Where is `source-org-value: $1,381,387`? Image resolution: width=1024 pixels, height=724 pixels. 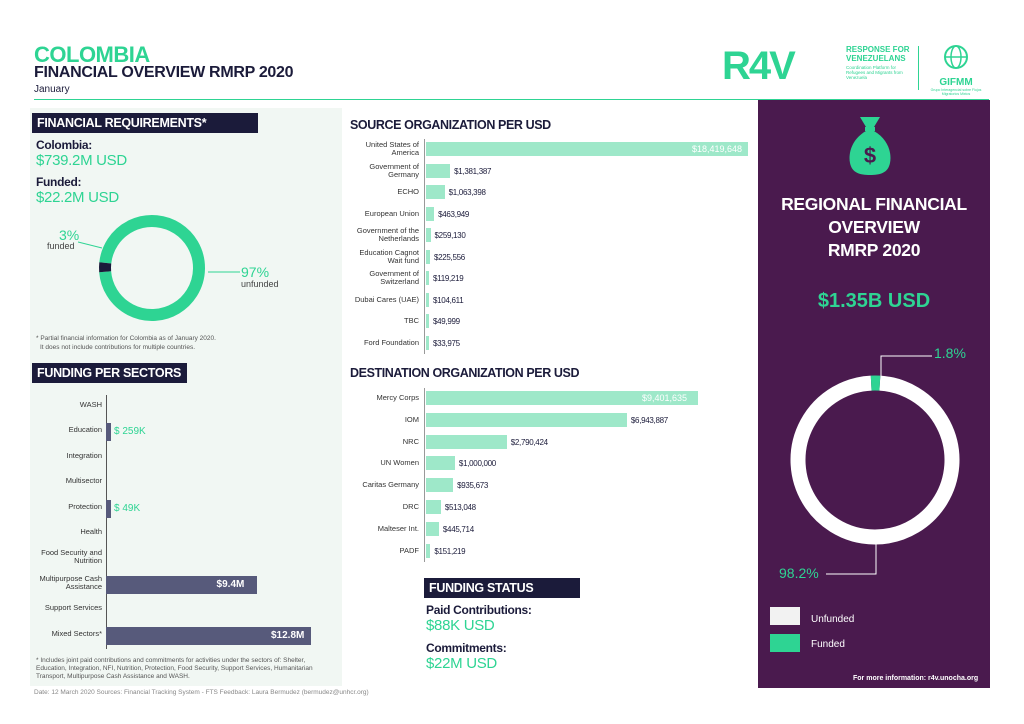 source-org-value: $1,381,387 is located at coordinates (473, 171).